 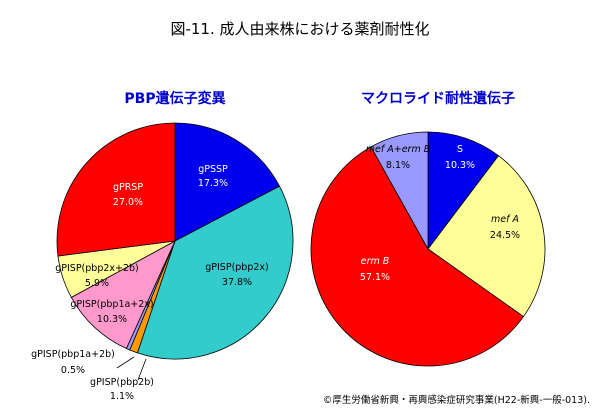 What do you see at coordinates (456, 400) in the screenshot?
I see `footer-credit: ©厚生労働省新興・再興感染症研究事業(H22-新興-一般-013).` at bounding box center [456, 400].